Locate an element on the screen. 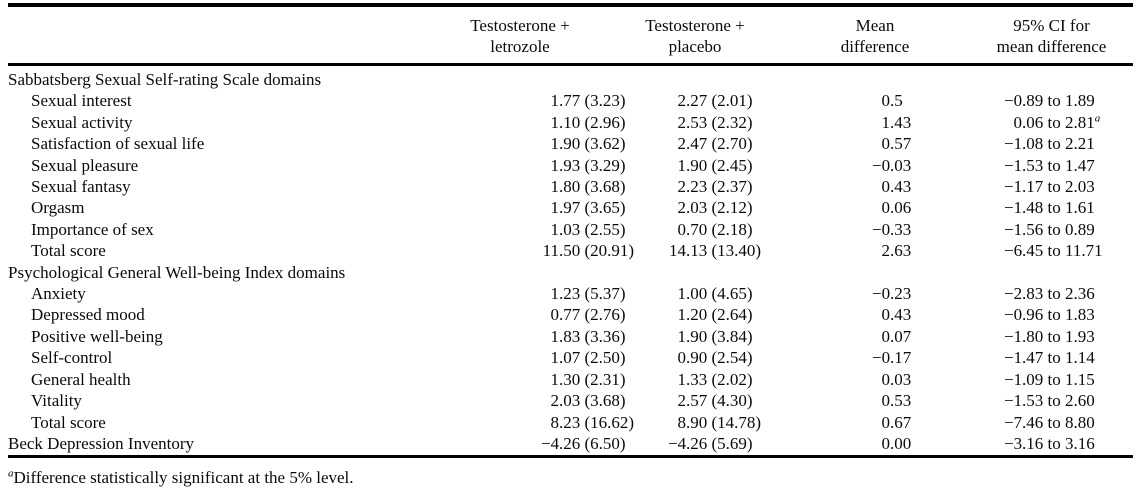 The height and width of the screenshot is (492, 1138). cell-testosterone-letrozole: 1.30 (2.31) is located at coordinates (528, 379).